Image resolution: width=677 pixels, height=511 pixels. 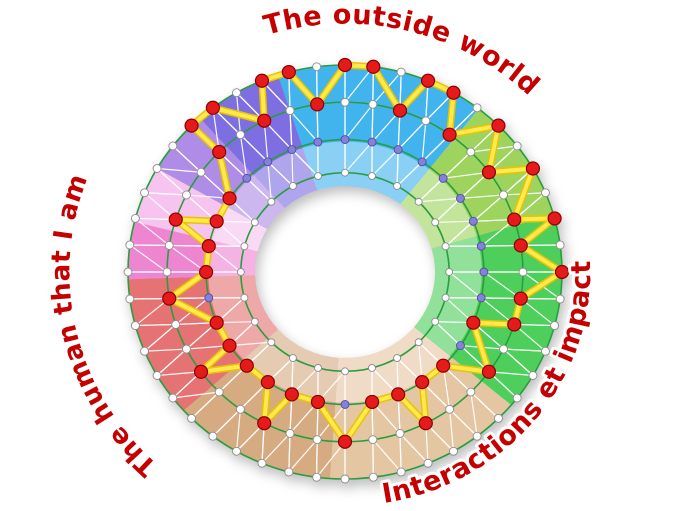 What do you see at coordinates (193, 250) in the screenshot?
I see `sector-pink` at bounding box center [193, 250].